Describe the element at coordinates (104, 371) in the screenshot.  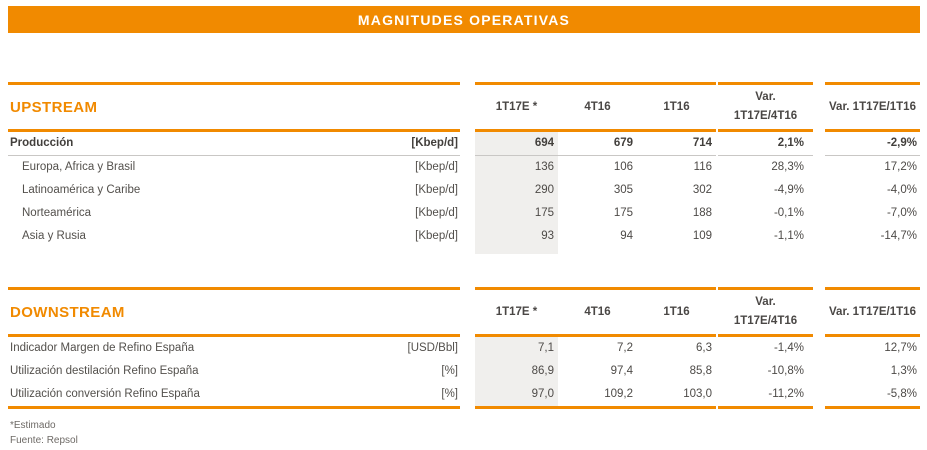
I see `row-label: Utilización destilación Refino España` at that location.